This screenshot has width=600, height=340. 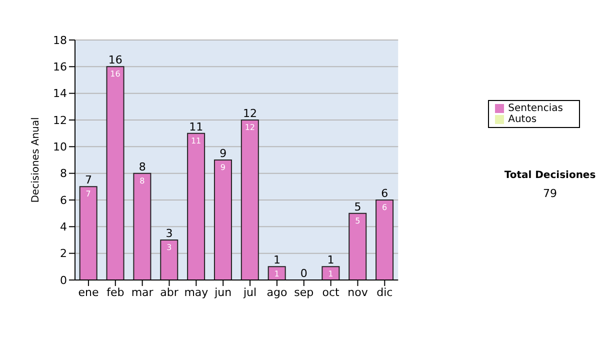 What do you see at coordinates (358, 207) in the screenshot?
I see `total-label: 5` at bounding box center [358, 207].